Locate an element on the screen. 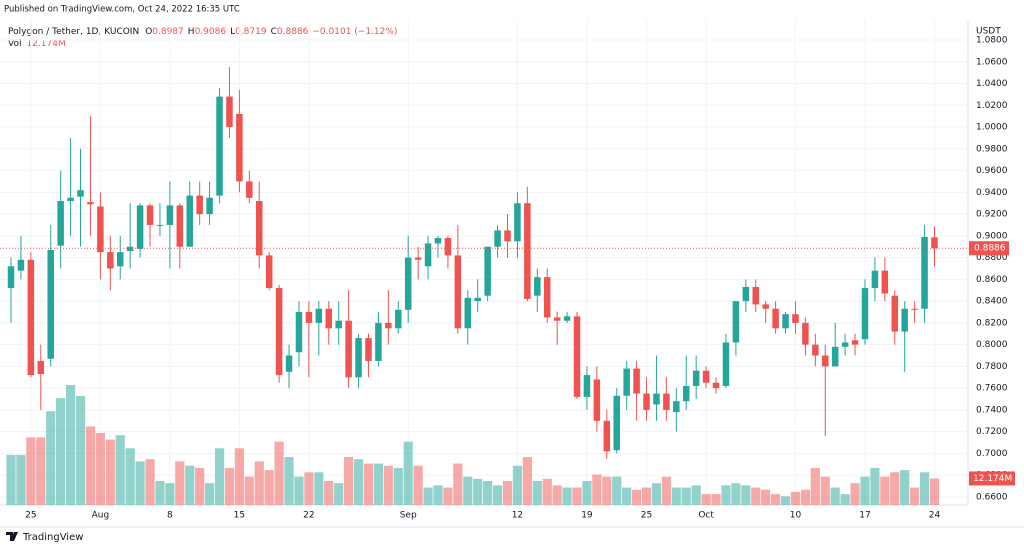 The height and width of the screenshot is (549, 1024). price-tag is located at coordinates (989, 248).